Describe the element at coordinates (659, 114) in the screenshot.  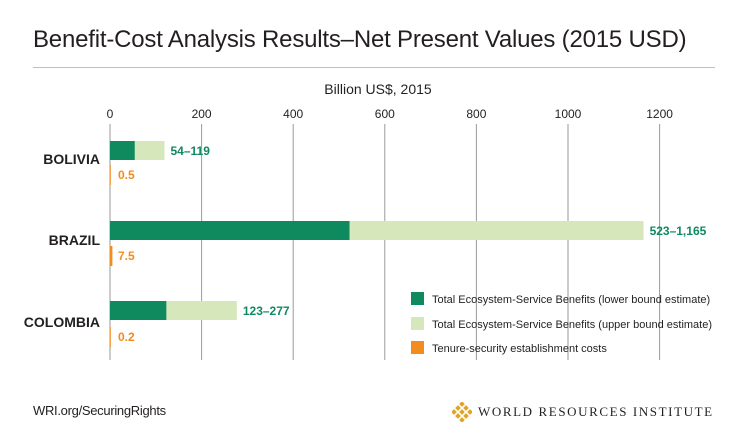
I see `x-tick-label: 1200` at that location.